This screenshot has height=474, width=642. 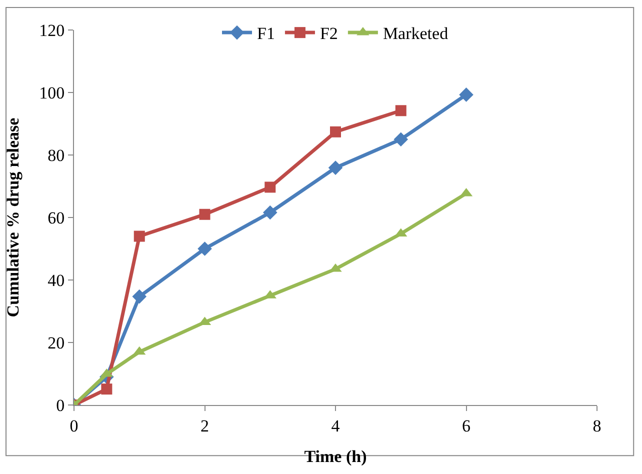 What do you see at coordinates (597, 426) in the screenshot?
I see `x-tick-label: 8` at bounding box center [597, 426].